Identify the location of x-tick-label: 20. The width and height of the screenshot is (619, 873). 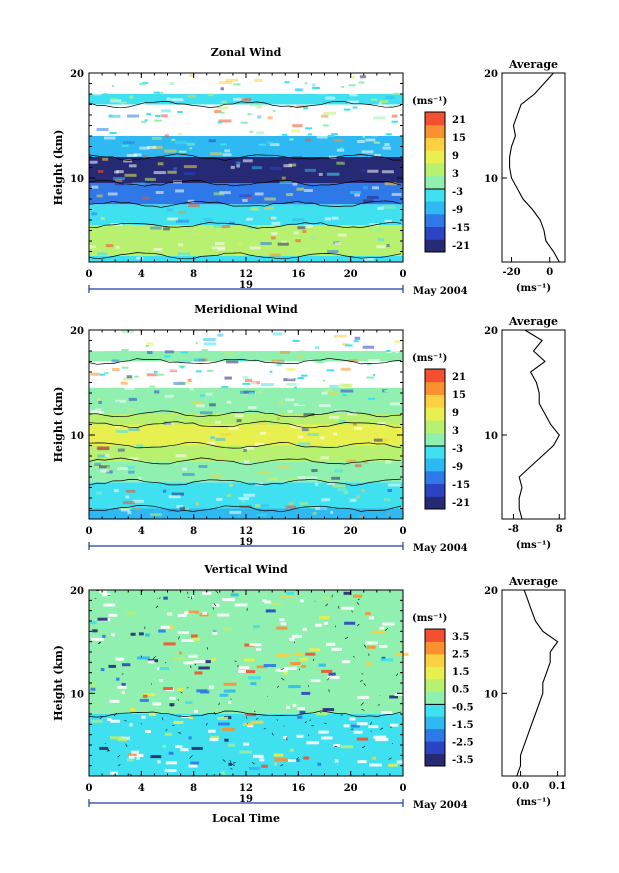
(351, 788).